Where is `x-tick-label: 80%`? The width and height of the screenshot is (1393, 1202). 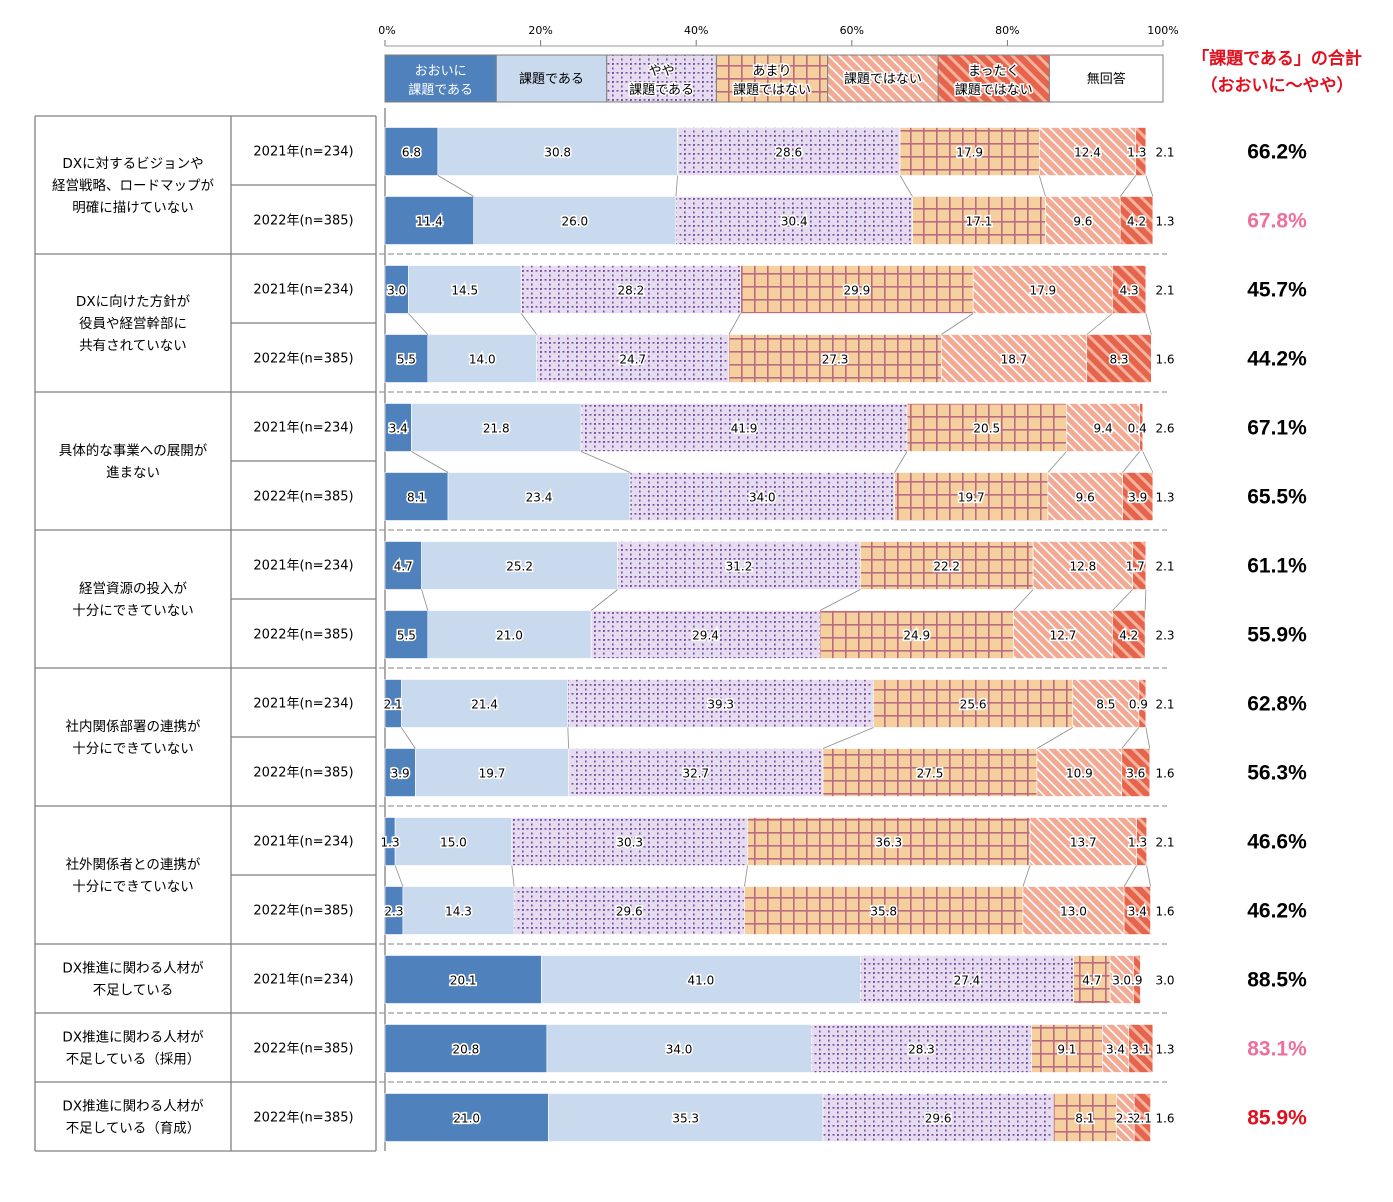
x-tick-label: 80% is located at coordinates (1007, 30).